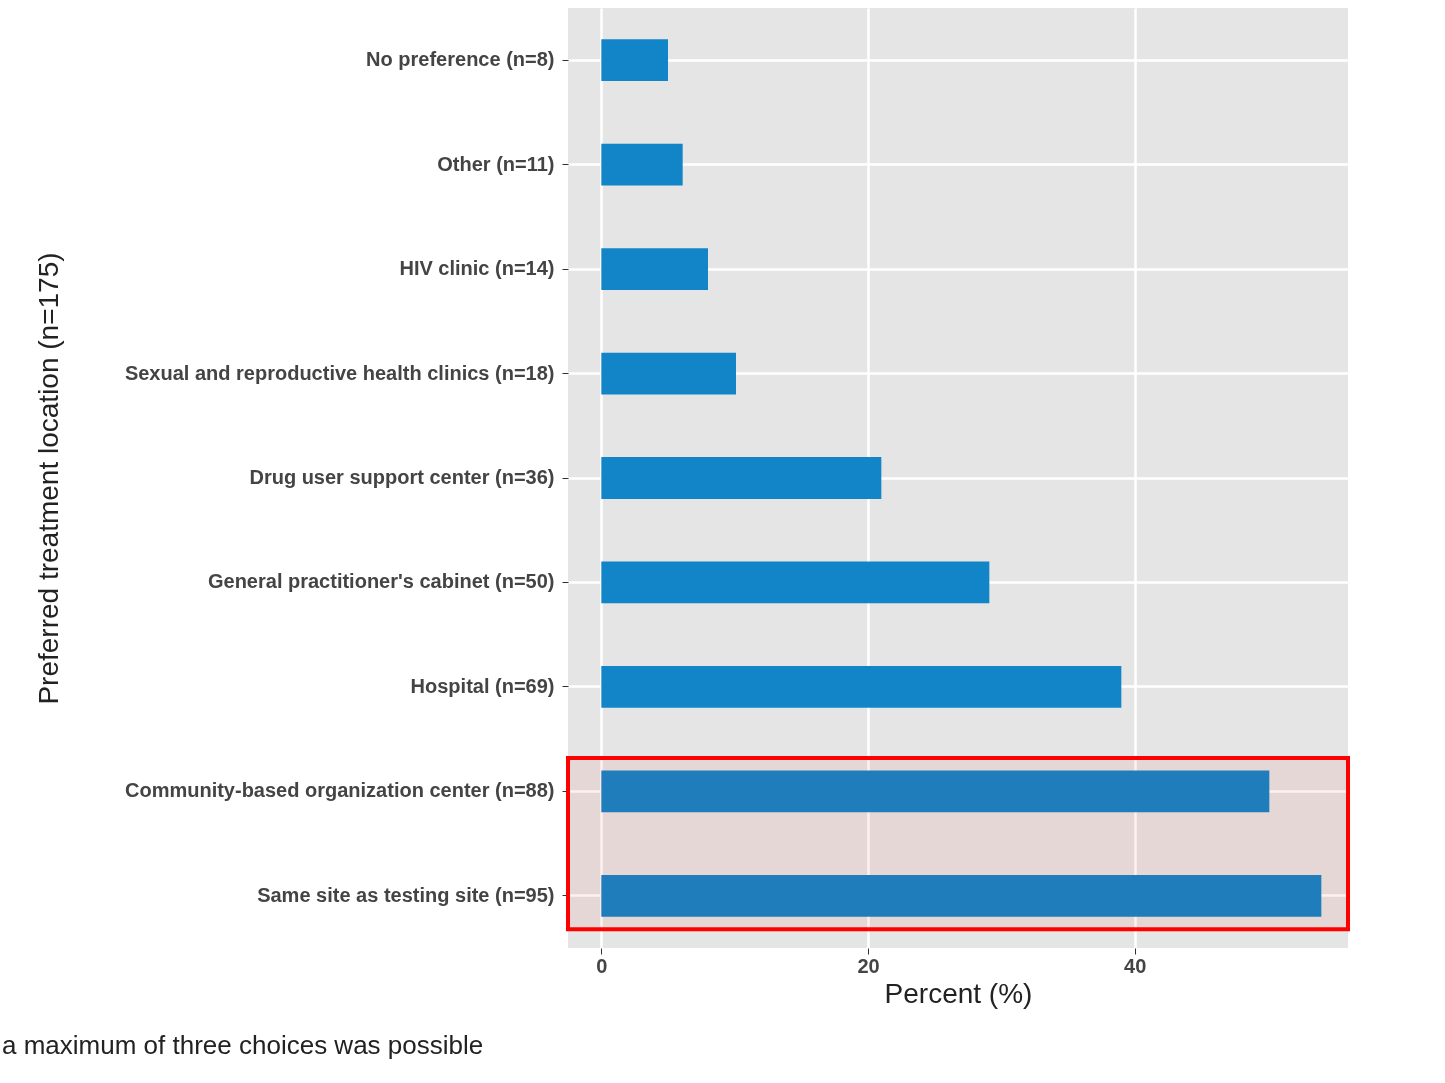 The height and width of the screenshot is (1083, 1445). I want to click on y-tick-label: Drug user support center (n=36), so click(402, 477).